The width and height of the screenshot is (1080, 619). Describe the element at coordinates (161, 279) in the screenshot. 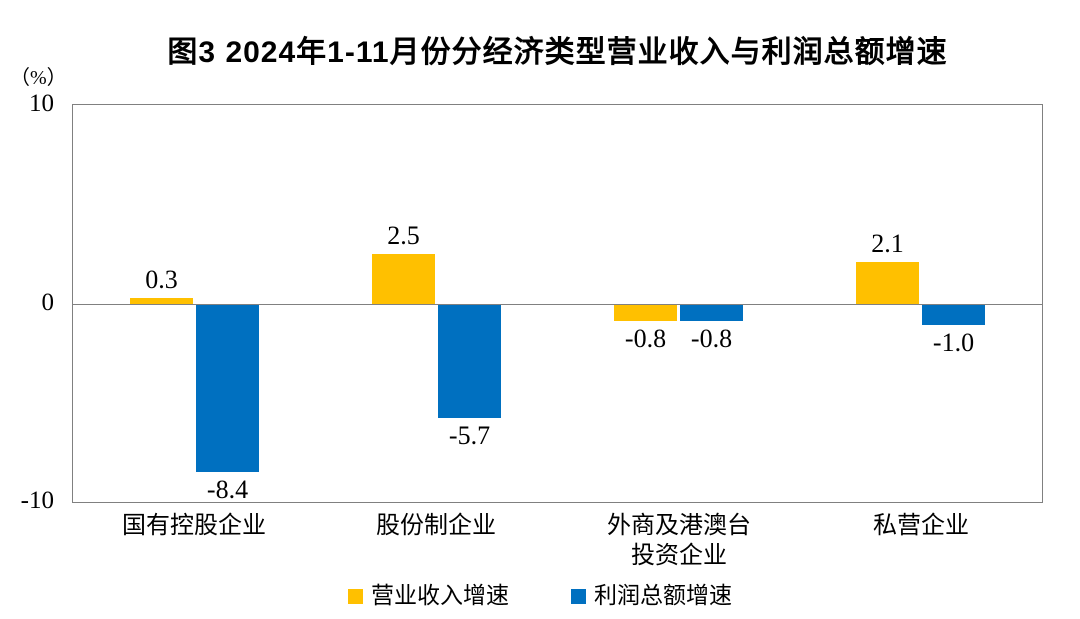

I see `bar-value-label-series0-group0: 0.3` at that location.